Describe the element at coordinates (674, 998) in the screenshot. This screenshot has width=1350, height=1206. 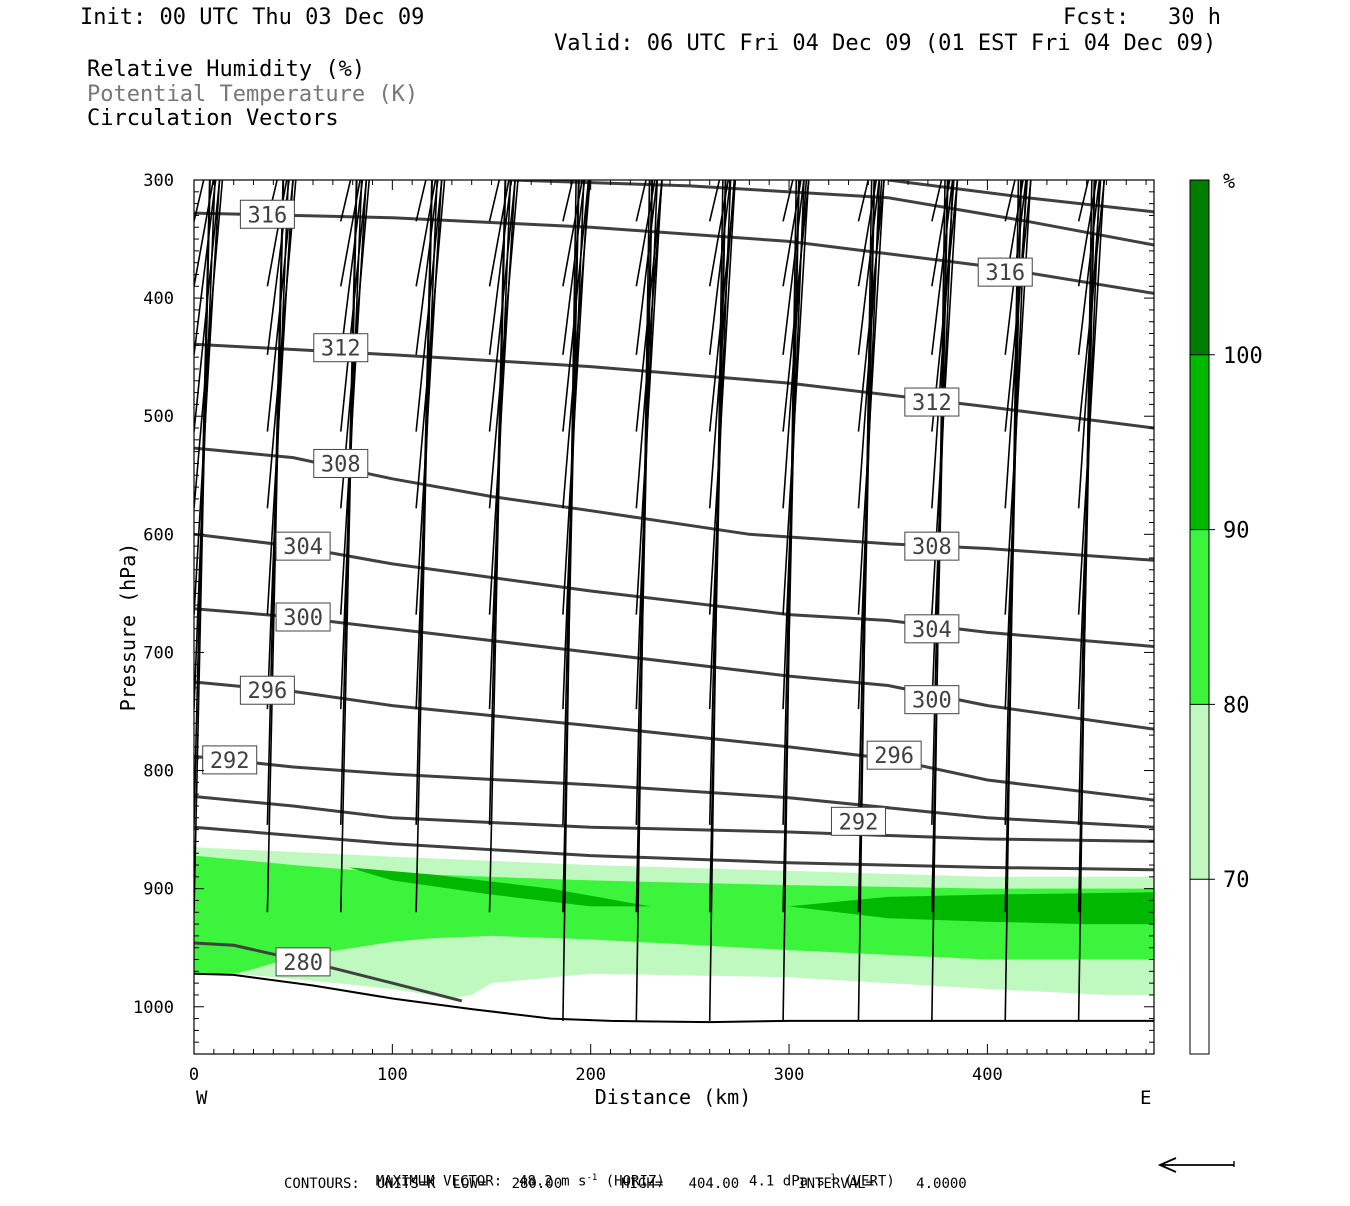
I see `terrain-line` at that location.